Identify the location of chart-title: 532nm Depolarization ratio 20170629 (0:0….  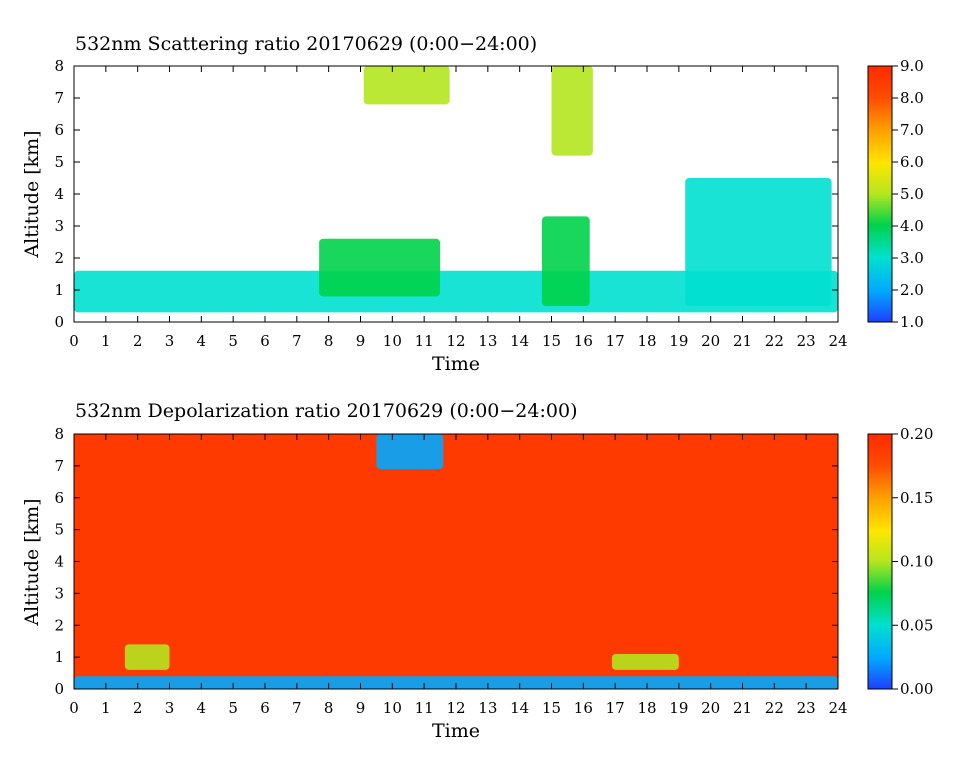
(326, 411).